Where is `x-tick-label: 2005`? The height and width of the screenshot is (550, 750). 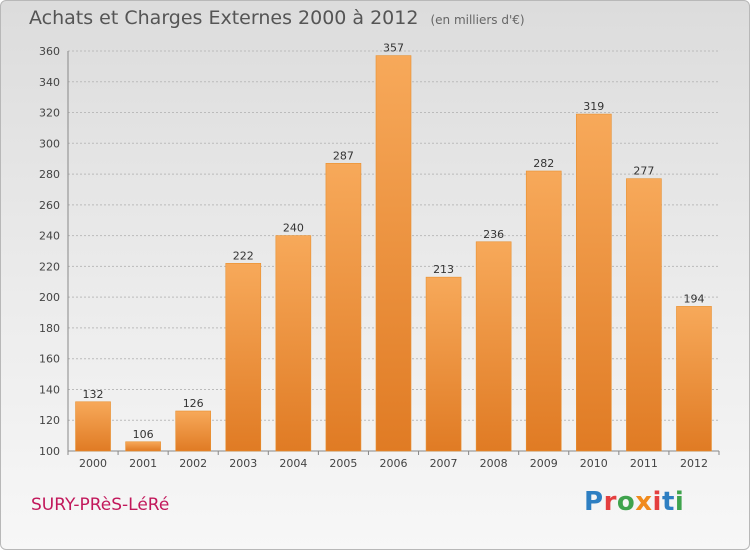
x-tick-label: 2005 is located at coordinates (343, 463).